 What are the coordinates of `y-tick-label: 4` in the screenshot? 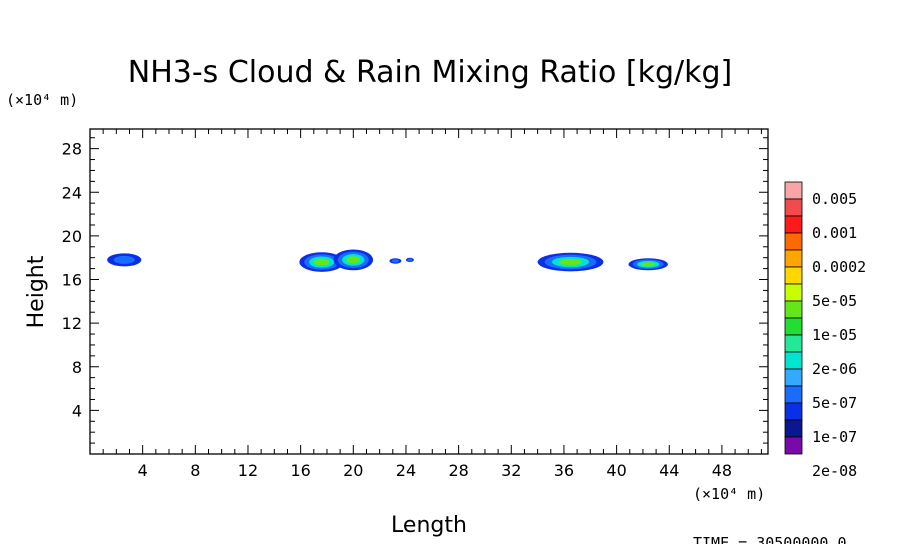 It's located at (77, 410).